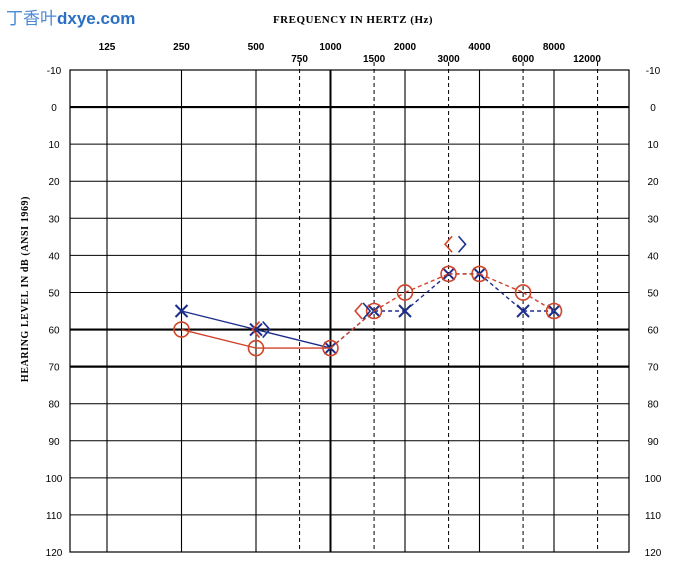 This screenshot has height=569, width=673. I want to click on x-tick-label-major: 2000, so click(405, 47).